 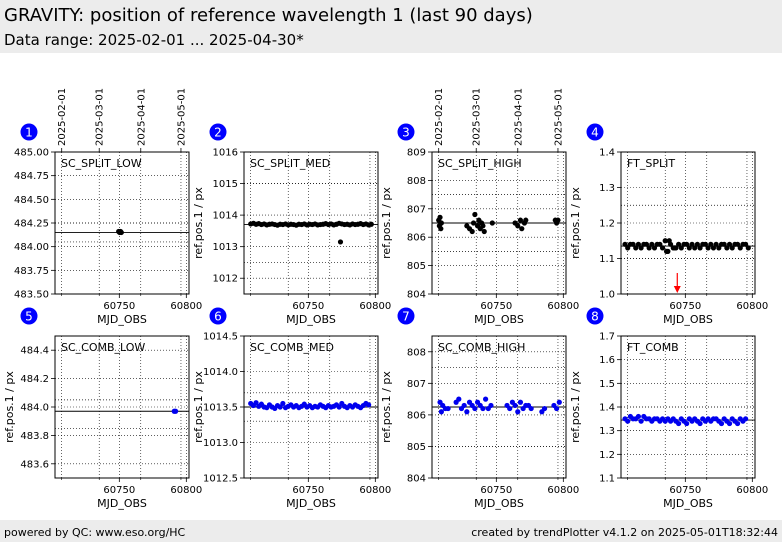 I want to click on y-tick-label: 1.2, so click(x=607, y=224).